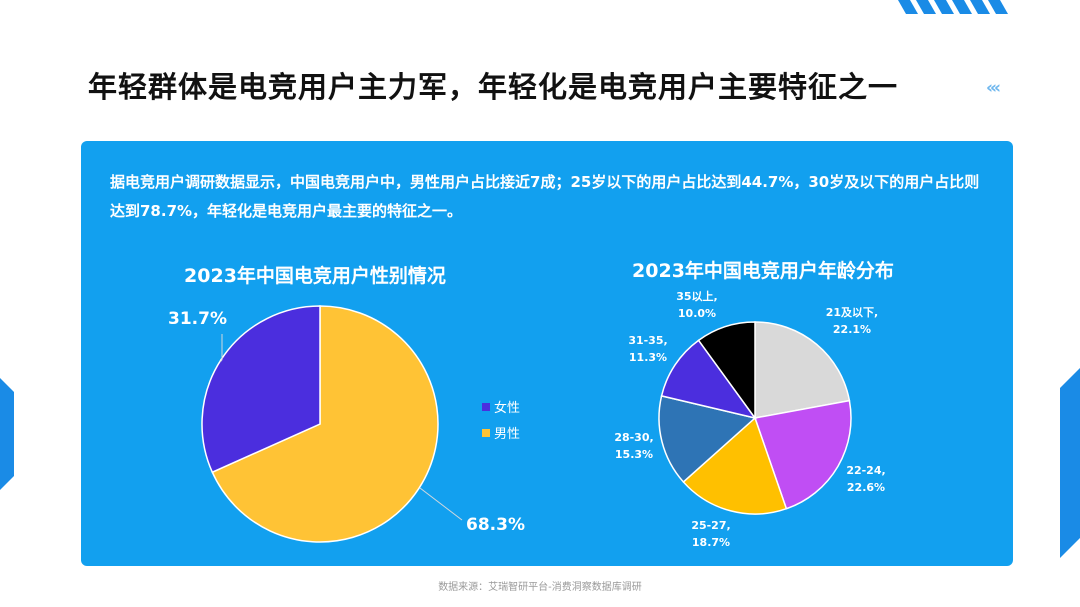  I want to click on decorative-stripes, so click(953, 7).